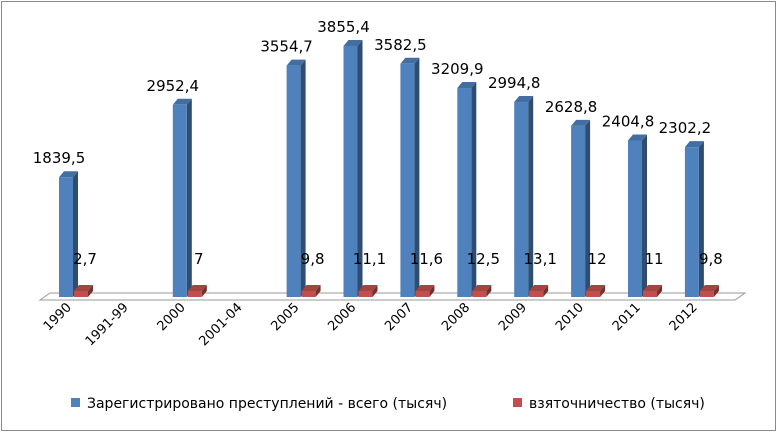 Image resolution: width=779 pixels, height=434 pixels. I want to click on bar-bribery-2008, so click(482, 291).